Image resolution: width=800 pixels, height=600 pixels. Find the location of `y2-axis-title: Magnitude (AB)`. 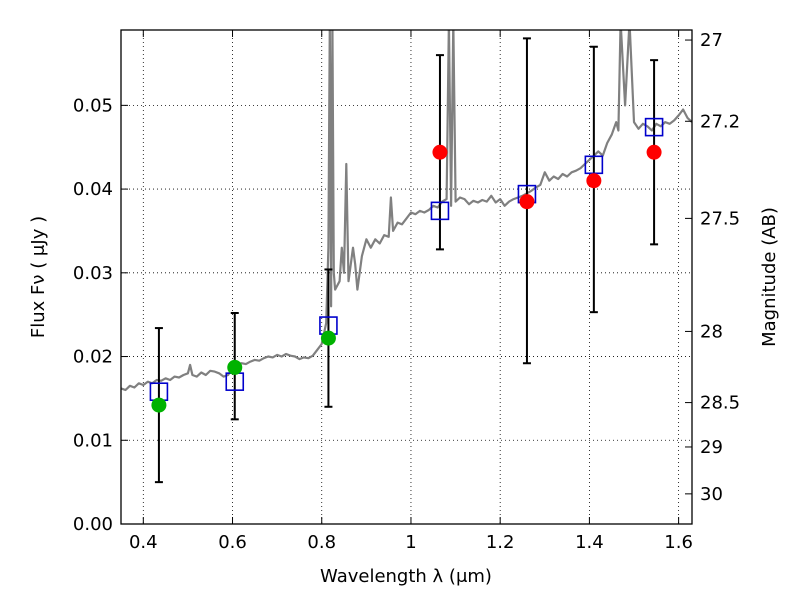

y2-axis-title: Magnitude (AB) is located at coordinates (769, 277).